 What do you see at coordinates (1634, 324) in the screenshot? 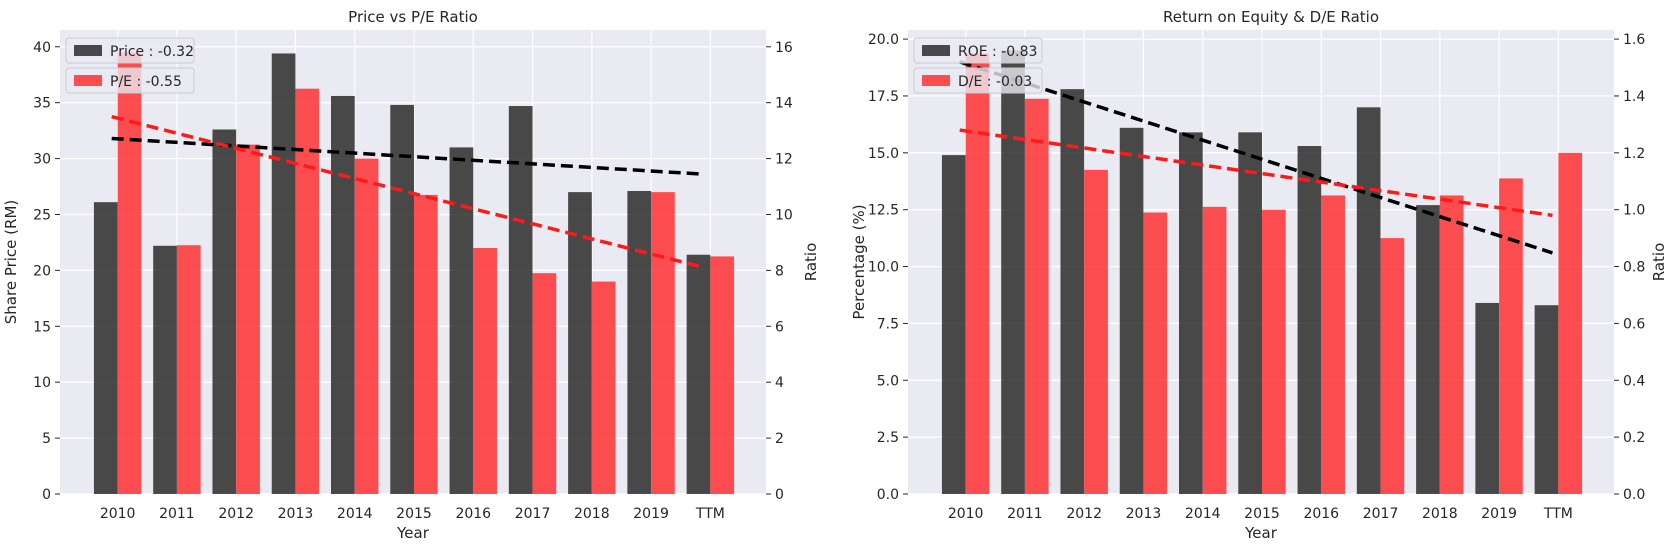
I see `y2tick-label: 0.6` at bounding box center [1634, 324].